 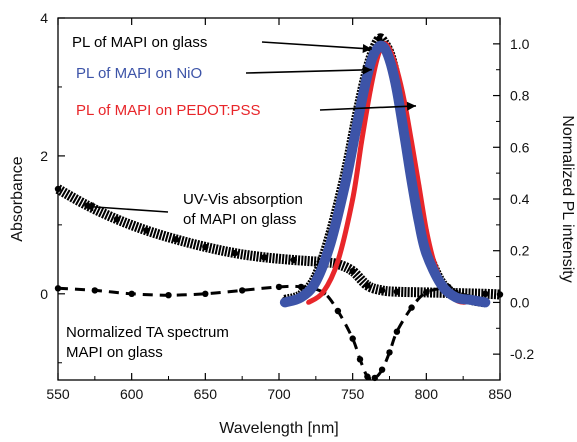 I want to click on annotation-uvvis-line-0: UV-Vis absorption, so click(x=243, y=199).